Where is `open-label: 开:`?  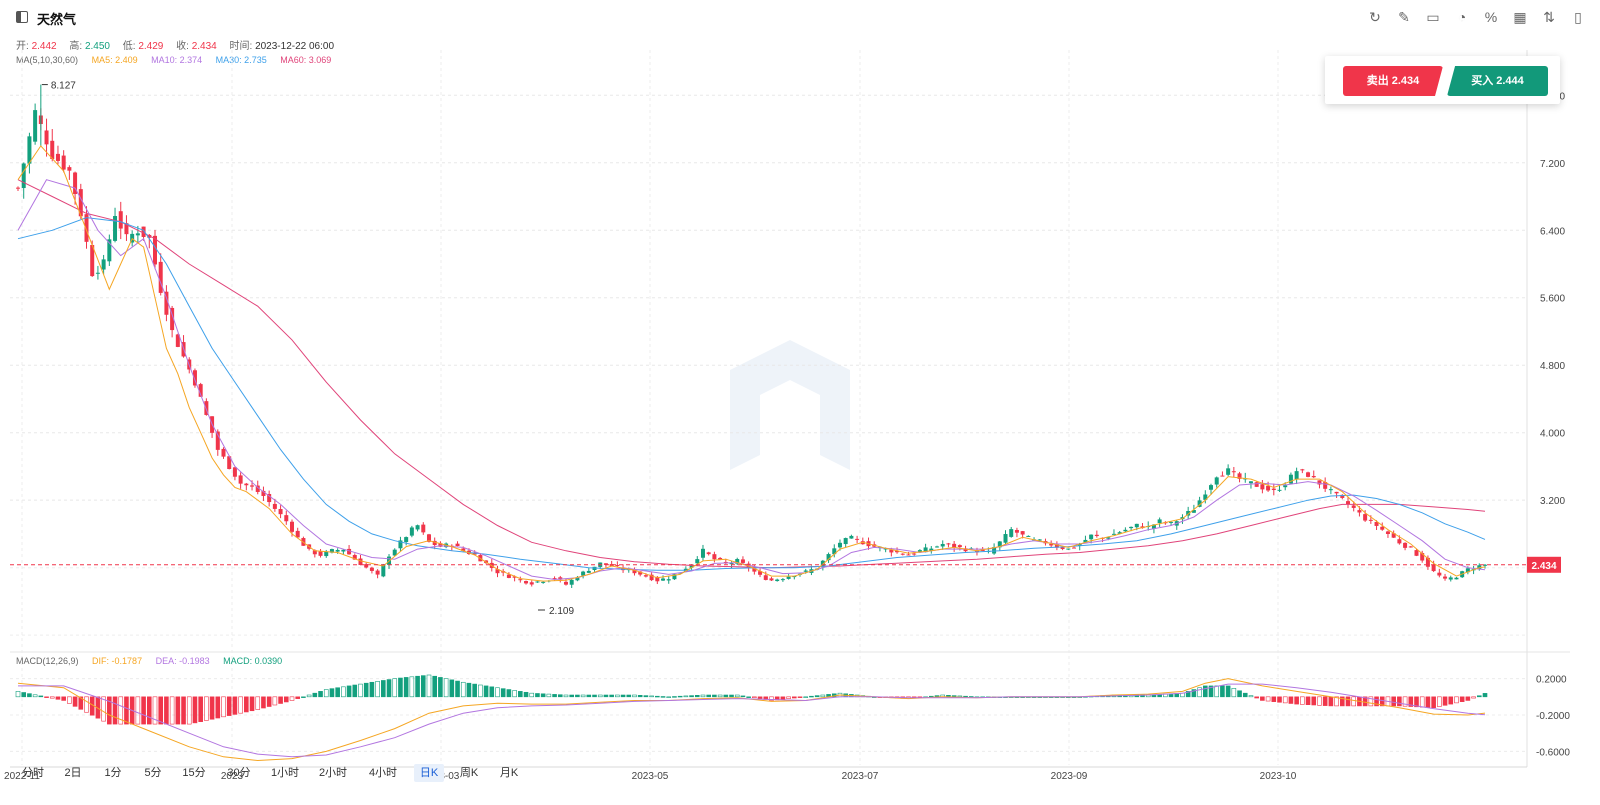 open-label: 开: is located at coordinates (22, 46).